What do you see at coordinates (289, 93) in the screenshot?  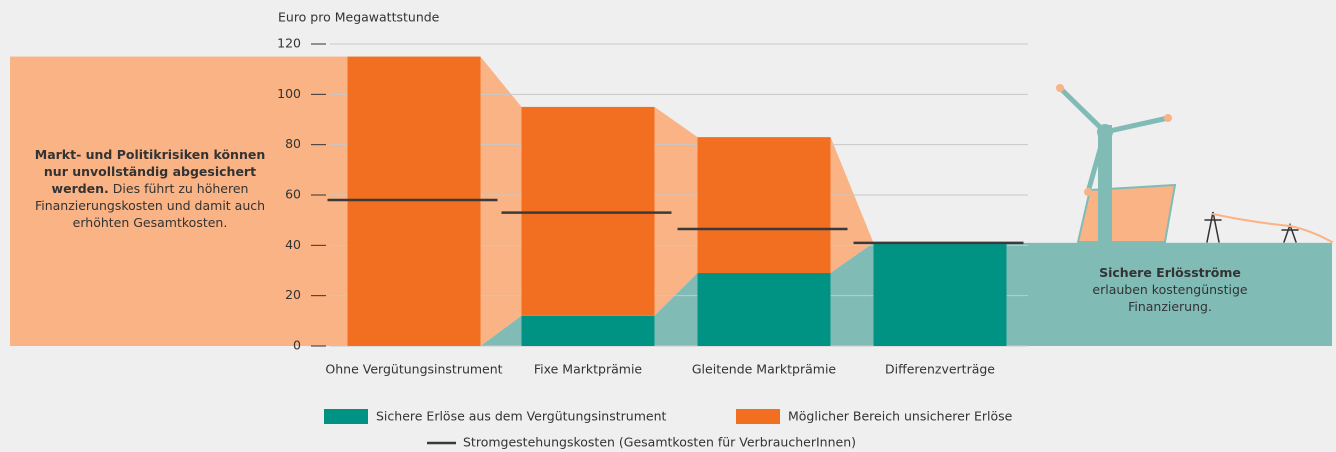 I see `y-tick-label: 100` at bounding box center [289, 93].